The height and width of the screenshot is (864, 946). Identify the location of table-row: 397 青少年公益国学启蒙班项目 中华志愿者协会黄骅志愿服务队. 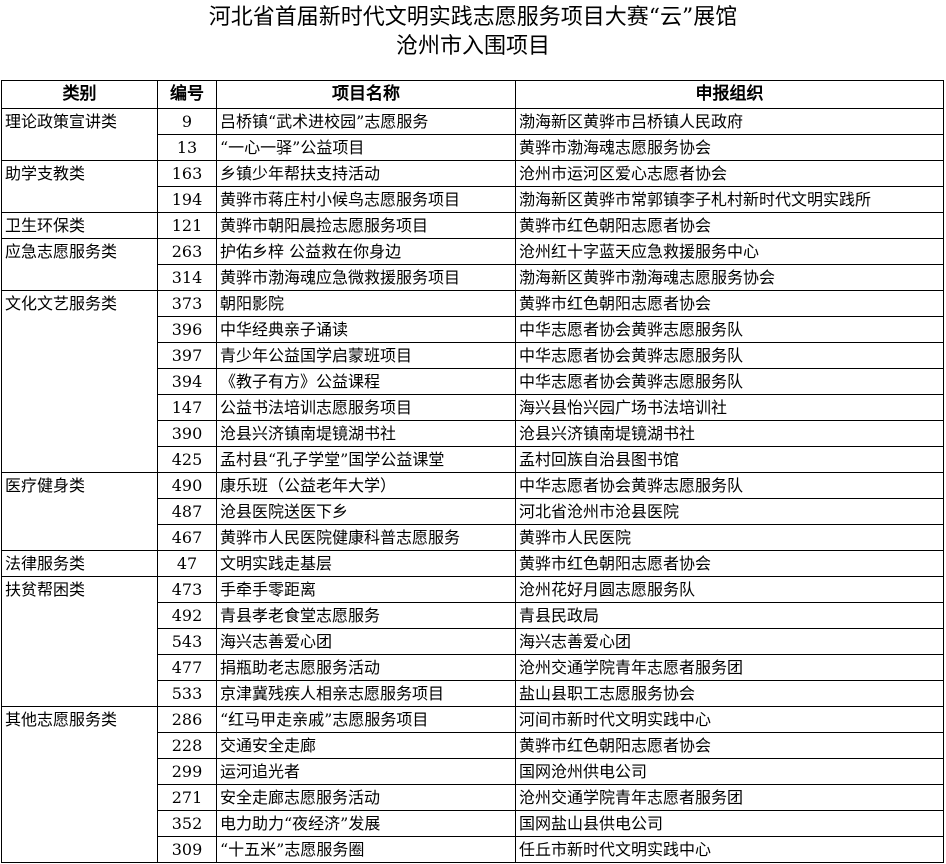
(473, 355).